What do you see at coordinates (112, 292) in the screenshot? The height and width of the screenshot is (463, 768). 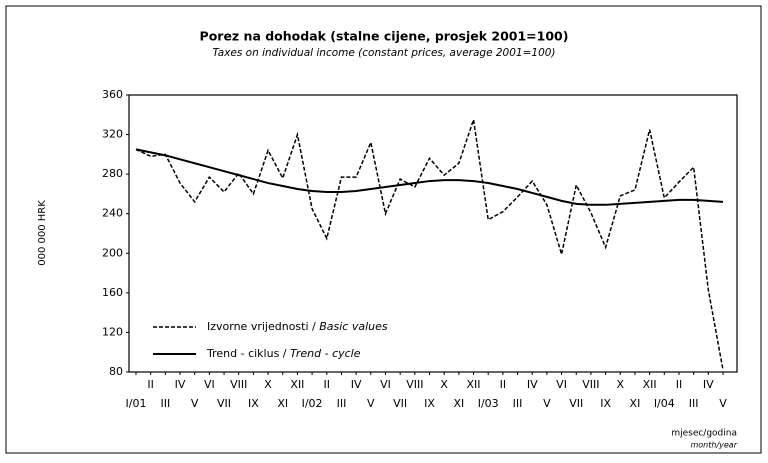 I see `y-tick-label: 160` at bounding box center [112, 292].